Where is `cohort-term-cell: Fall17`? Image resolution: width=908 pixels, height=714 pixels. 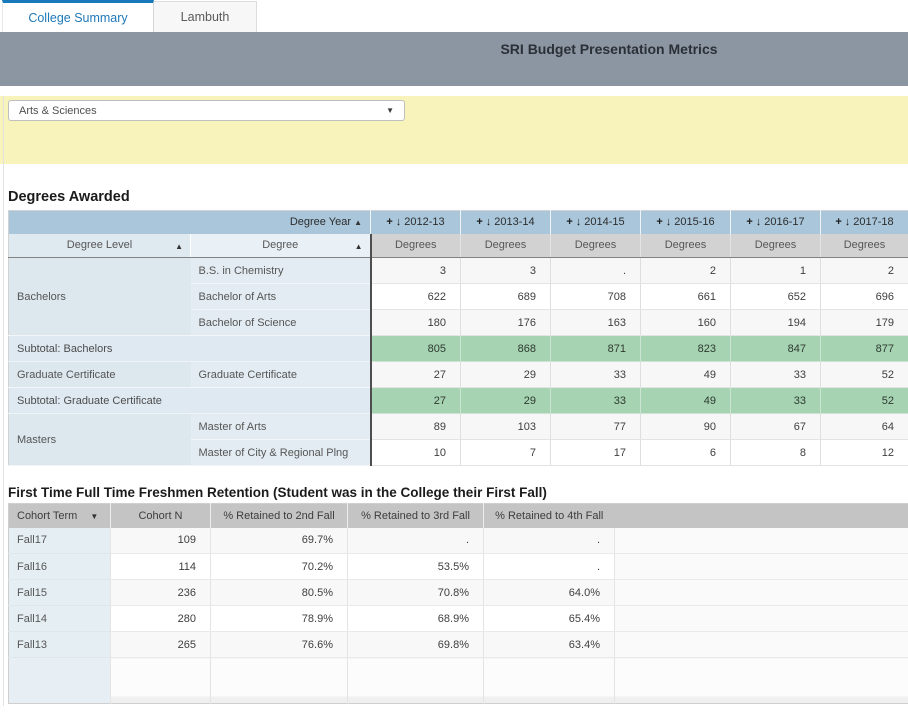
cohort-term-cell: Fall17 is located at coordinates (59, 540).